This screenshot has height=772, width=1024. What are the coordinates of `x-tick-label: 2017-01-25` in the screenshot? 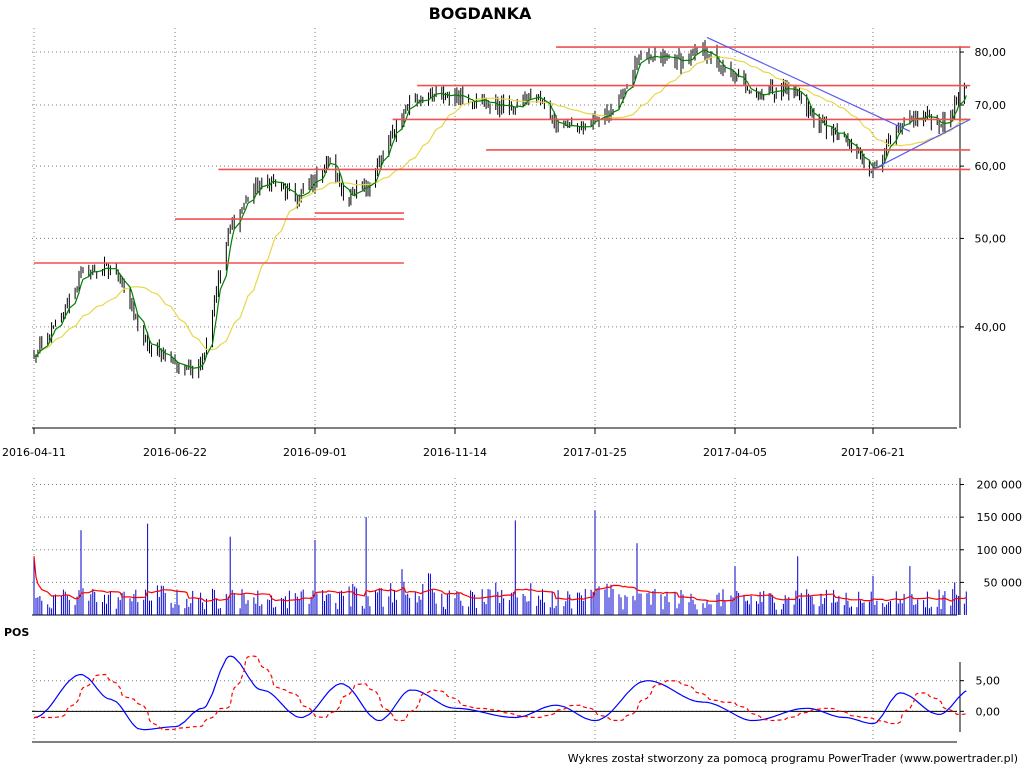 It's located at (595, 452).